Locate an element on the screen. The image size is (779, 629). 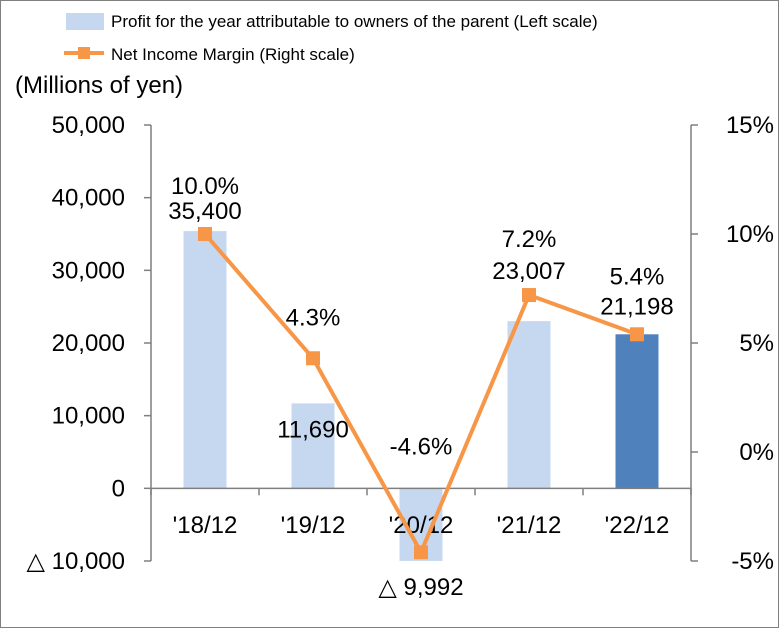
y-axis-title: (Millions of yen) is located at coordinates (99, 85).